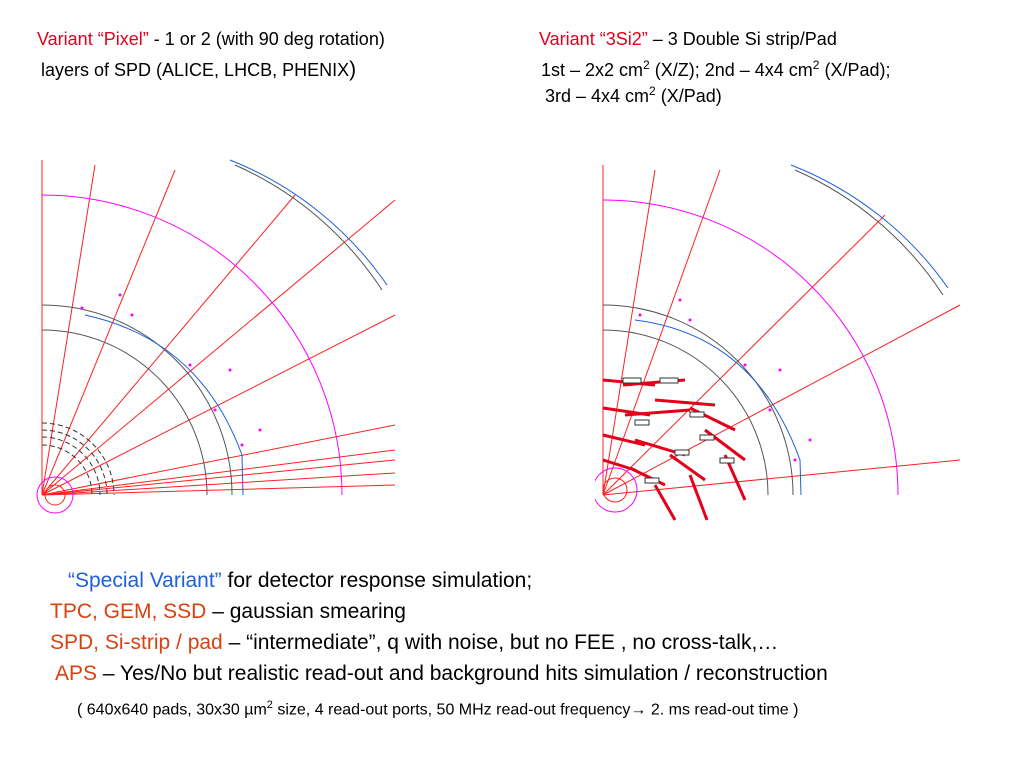 The width and height of the screenshot is (1024, 768). What do you see at coordinates (145, 580) in the screenshot?
I see `special-variant-label: “Special Variant”` at bounding box center [145, 580].